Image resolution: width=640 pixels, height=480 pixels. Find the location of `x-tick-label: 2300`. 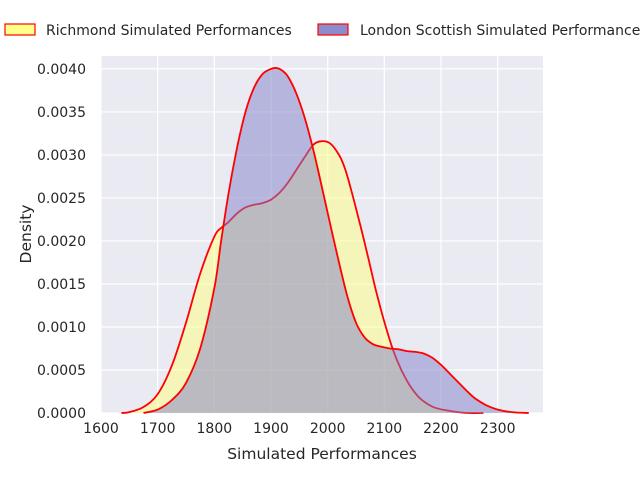

x-tick-label: 2300 is located at coordinates (498, 429).